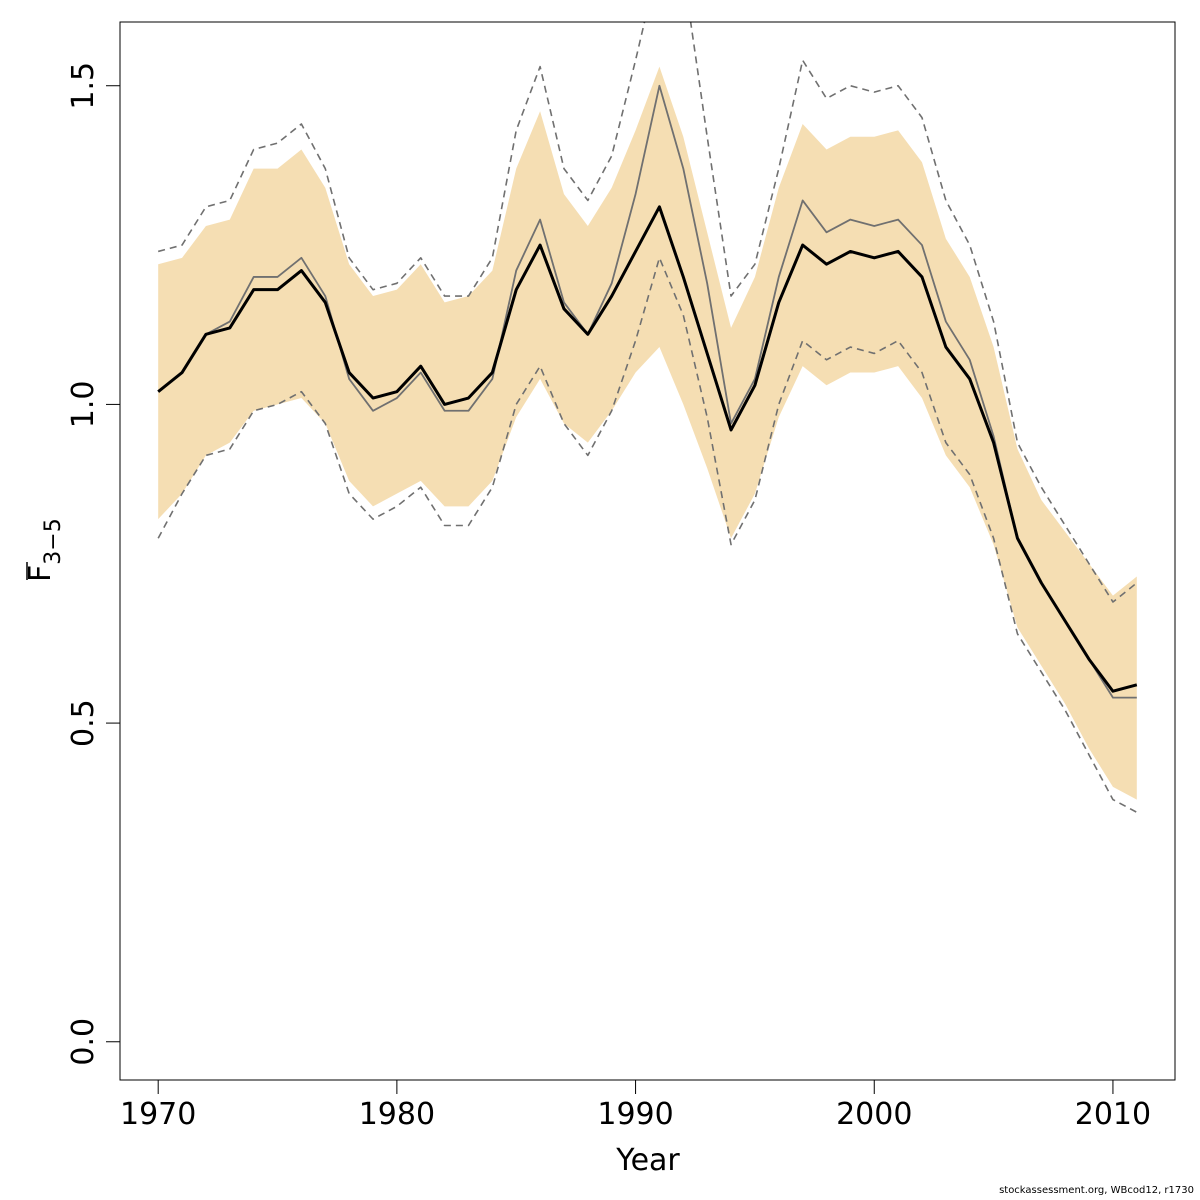 Image resolution: width=1200 pixels, height=1200 pixels. Describe the element at coordinates (83, 723) in the screenshot. I see `y-tick-label: 0.5` at that location.